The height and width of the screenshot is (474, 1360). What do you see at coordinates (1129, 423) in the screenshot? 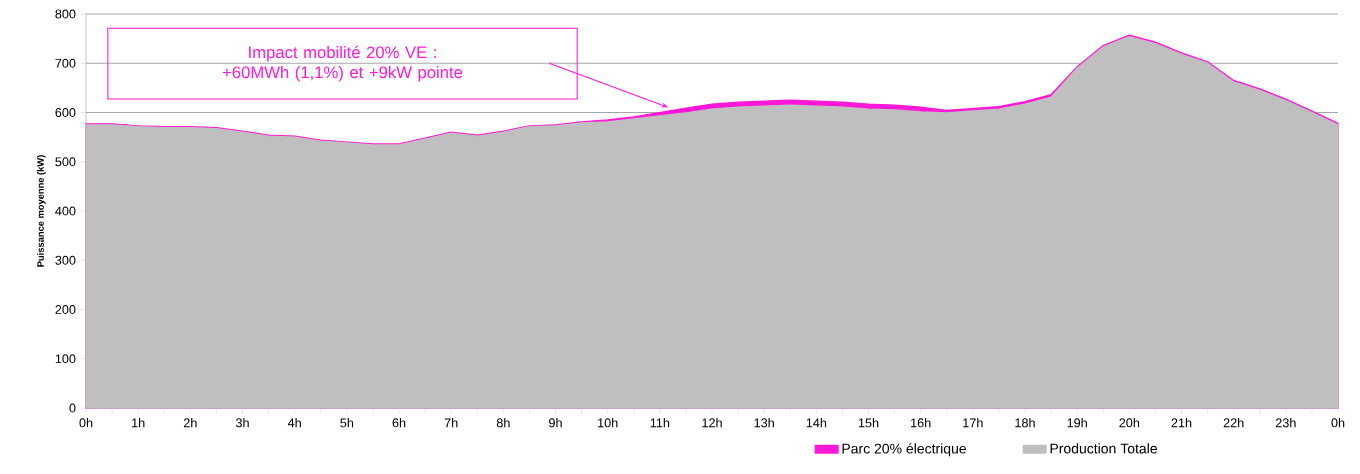
I see `x-tick-label: 20h` at bounding box center [1129, 423].